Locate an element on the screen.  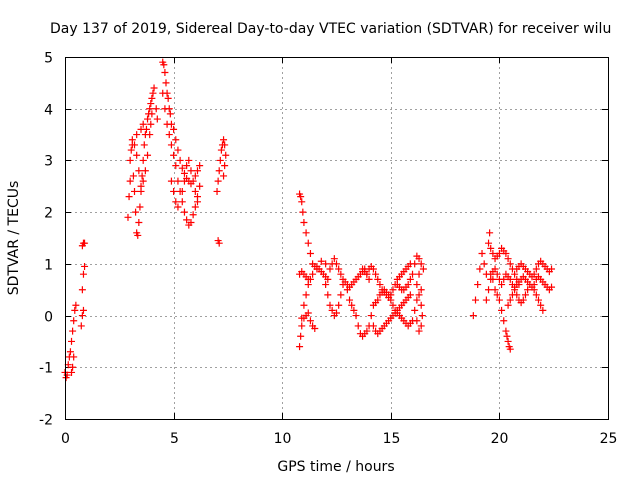
x-tick-label: 5 is located at coordinates (174, 439).